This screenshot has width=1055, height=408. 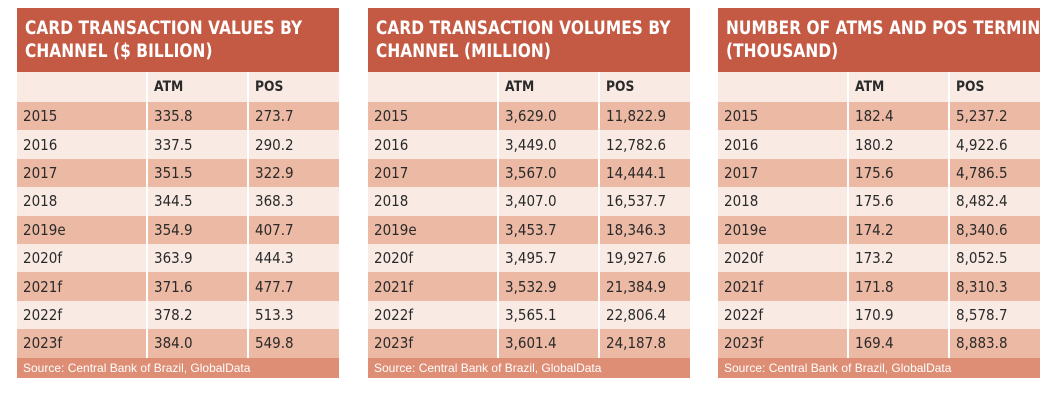 What do you see at coordinates (899, 286) in the screenshot?
I see `cell-atm: 171.8` at bounding box center [899, 286].